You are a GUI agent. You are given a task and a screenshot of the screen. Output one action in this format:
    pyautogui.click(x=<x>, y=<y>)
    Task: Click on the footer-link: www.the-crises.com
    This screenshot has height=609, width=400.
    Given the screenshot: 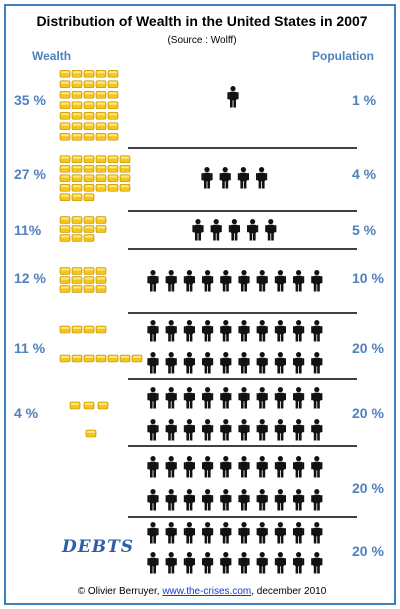 What is the action you would take?
    pyautogui.click(x=207, y=591)
    